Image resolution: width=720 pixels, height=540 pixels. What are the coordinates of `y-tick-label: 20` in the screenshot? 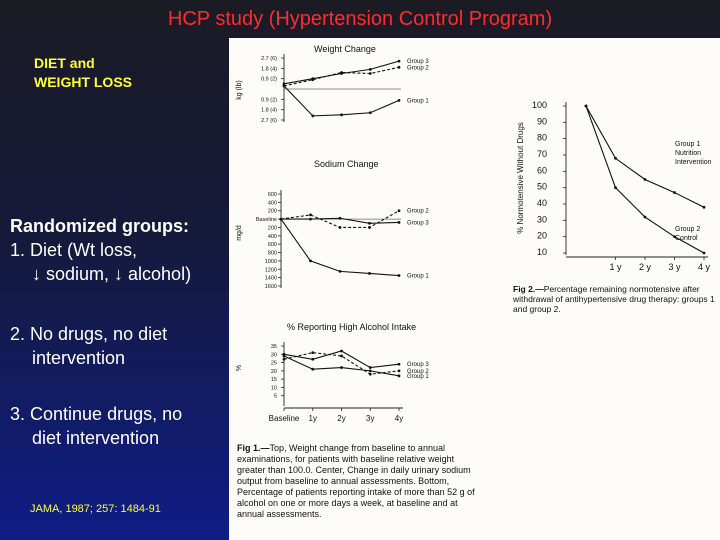 It's located at (542, 236).